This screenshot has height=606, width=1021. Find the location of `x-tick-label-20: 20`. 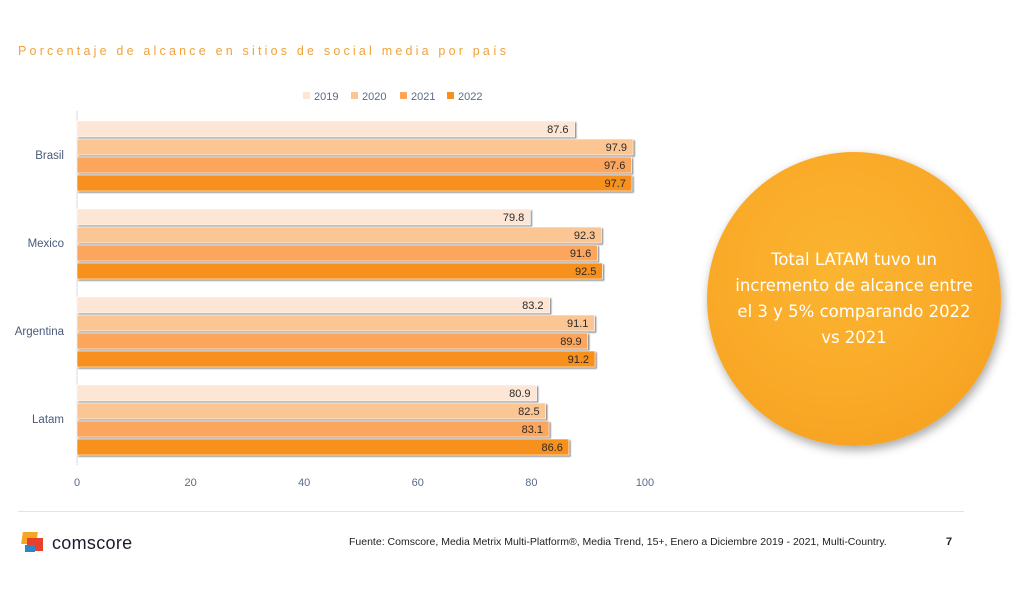

x-tick-label-20: 20 is located at coordinates (190, 483).